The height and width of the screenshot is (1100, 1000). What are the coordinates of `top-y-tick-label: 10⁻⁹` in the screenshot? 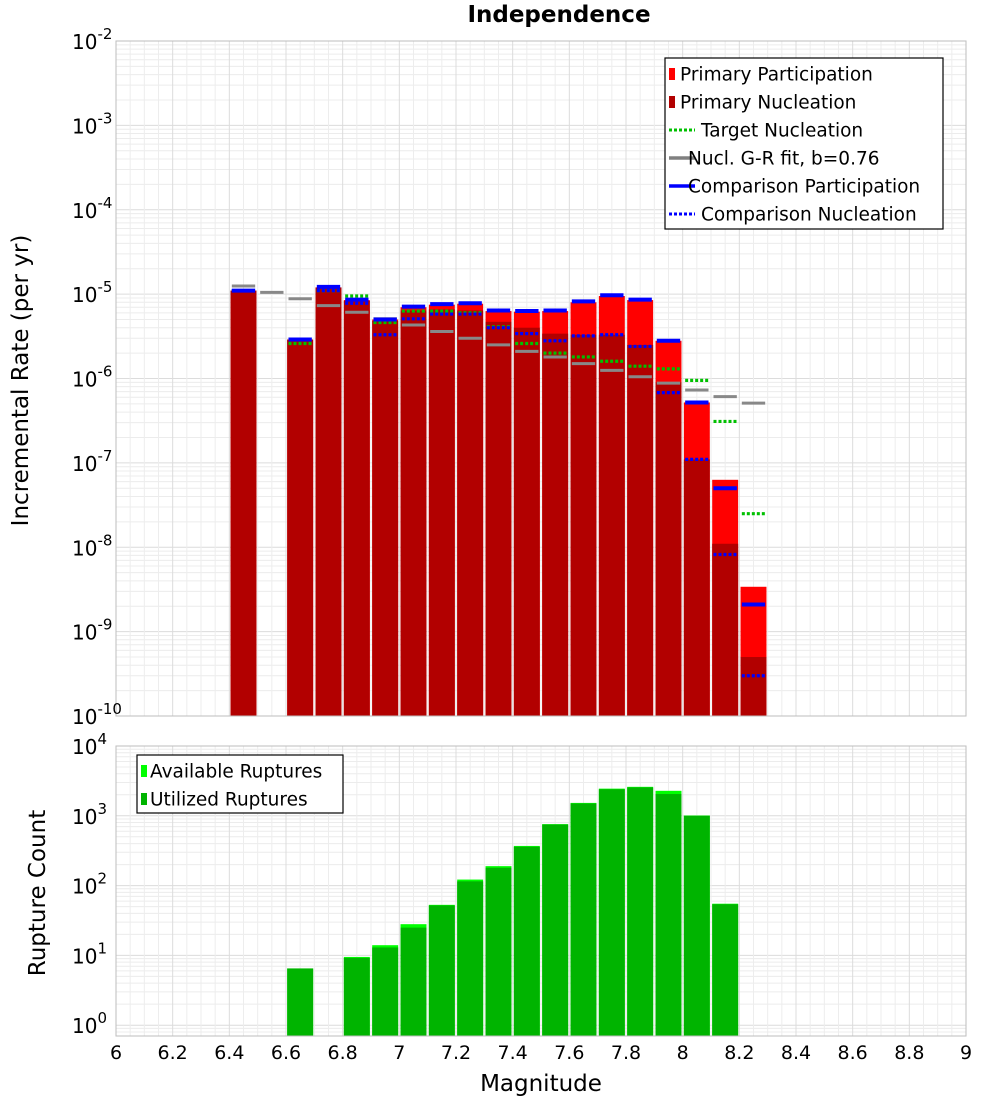 It's located at (92, 630).